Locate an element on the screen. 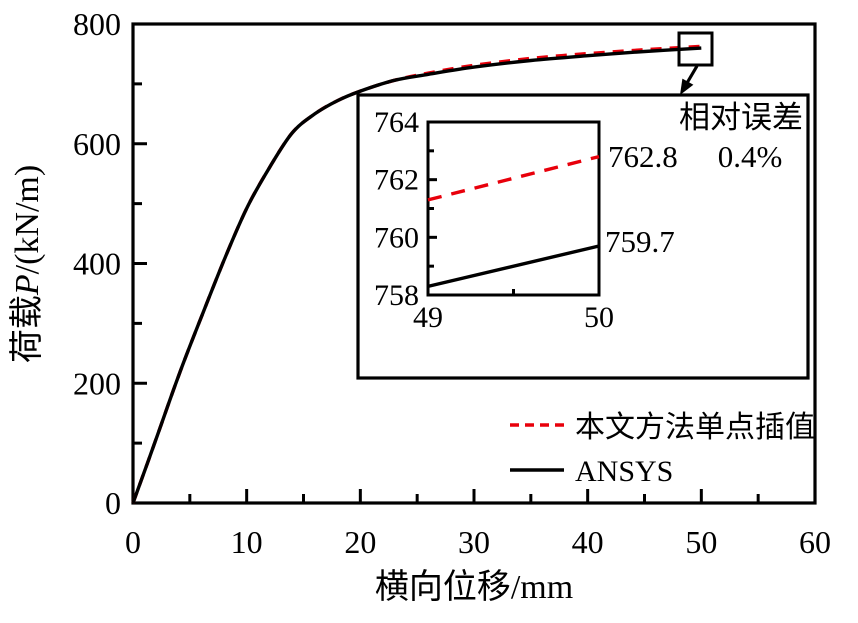 This screenshot has width=858, height=623. inset-y-tick-label: 764 is located at coordinates (396, 122).